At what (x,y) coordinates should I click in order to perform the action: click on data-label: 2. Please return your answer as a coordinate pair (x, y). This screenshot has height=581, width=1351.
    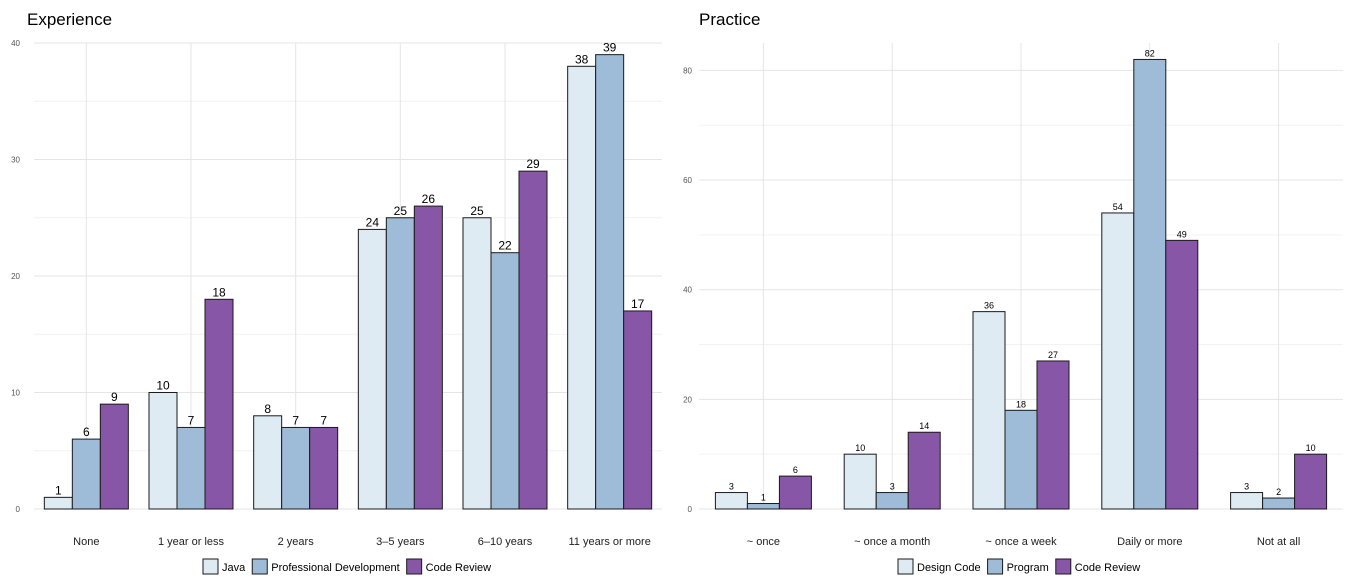
    Looking at the image, I should click on (1278, 492).